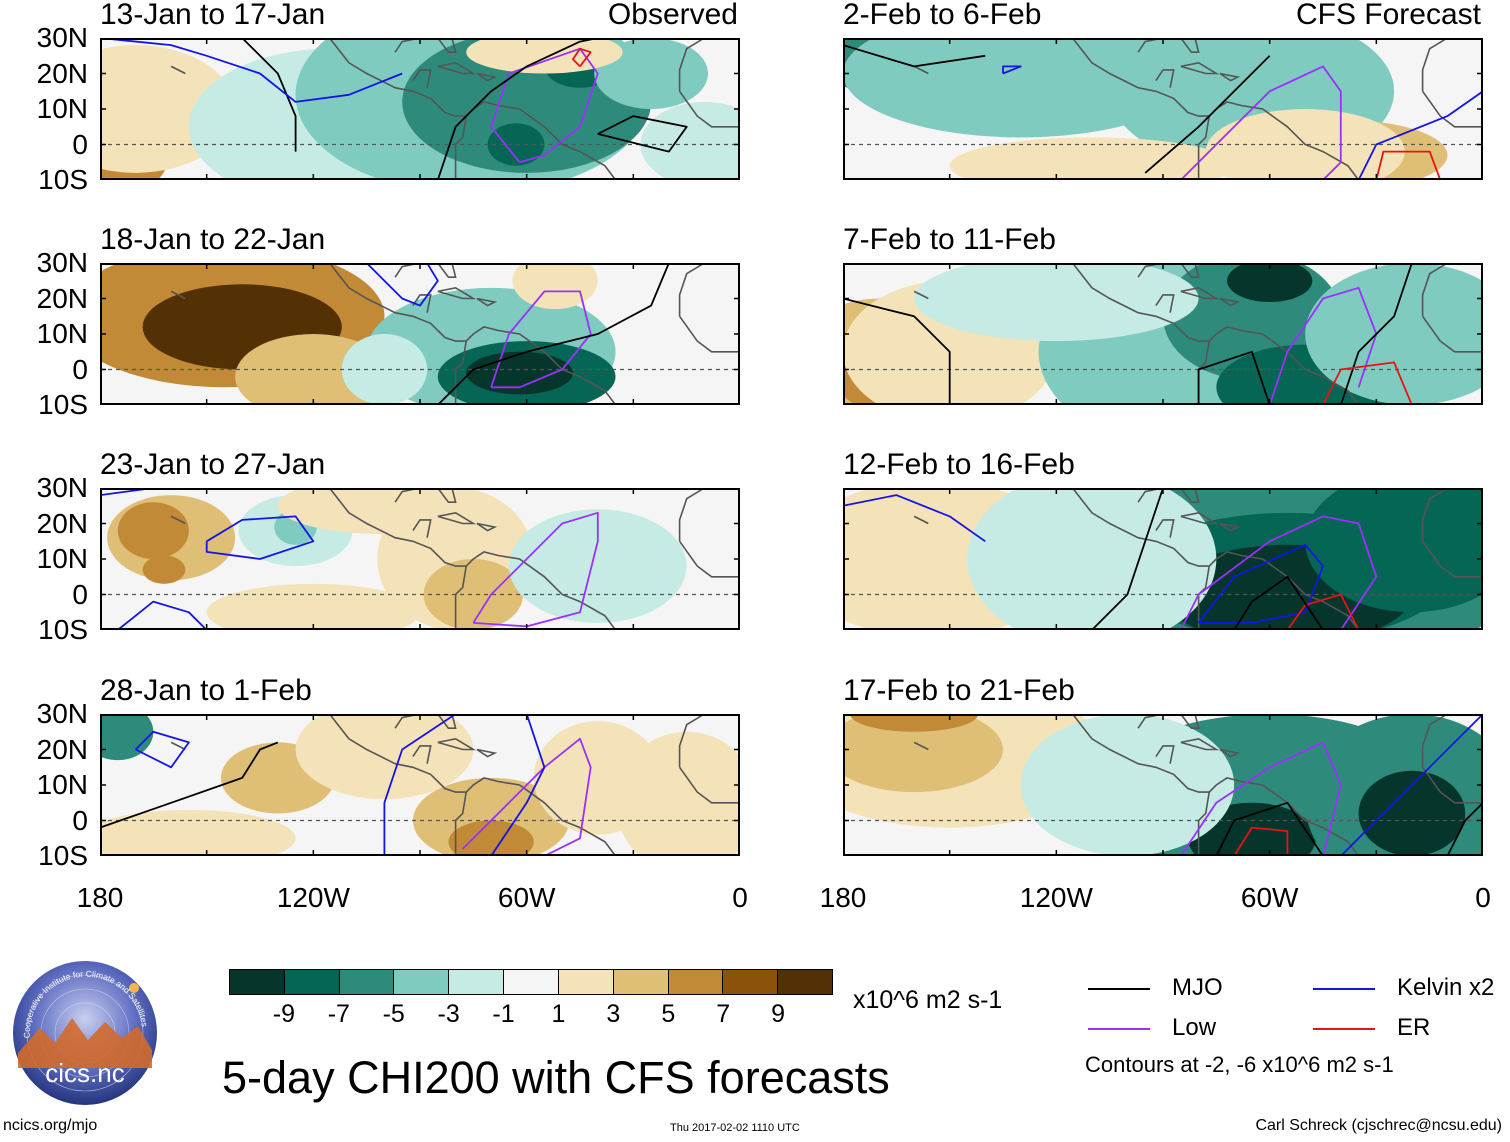 Image resolution: width=1510 pixels, height=1142 pixels. Describe the element at coordinates (556, 1077) in the screenshot. I see `chart-title: 5-day CHI200 with CFS forecasts` at that location.